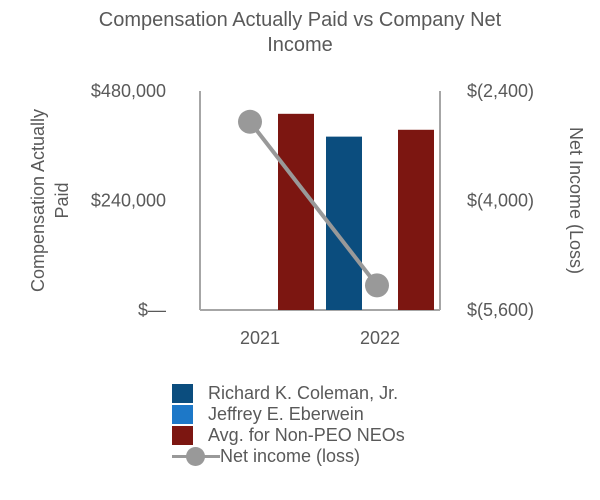  Describe the element at coordinates (128, 201) in the screenshot. I see `left-tick-label: $240,000` at that location.